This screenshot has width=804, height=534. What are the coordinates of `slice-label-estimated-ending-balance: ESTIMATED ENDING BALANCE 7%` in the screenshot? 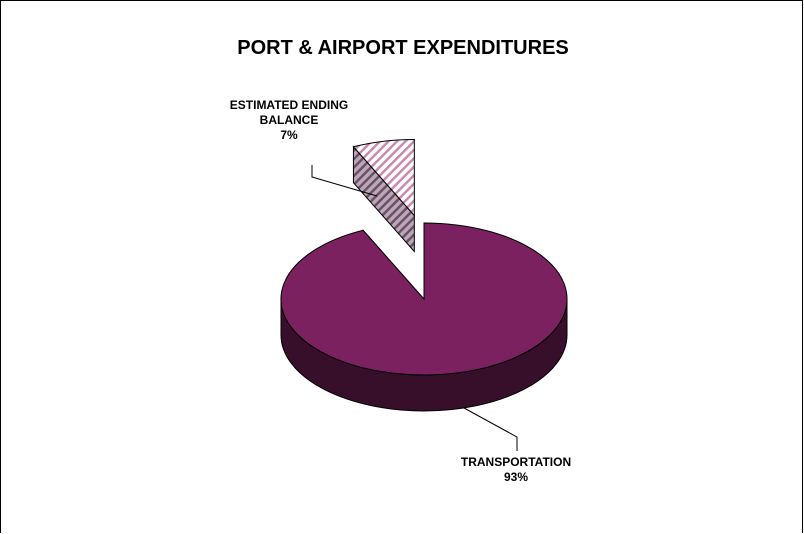 It's located at (289, 120).